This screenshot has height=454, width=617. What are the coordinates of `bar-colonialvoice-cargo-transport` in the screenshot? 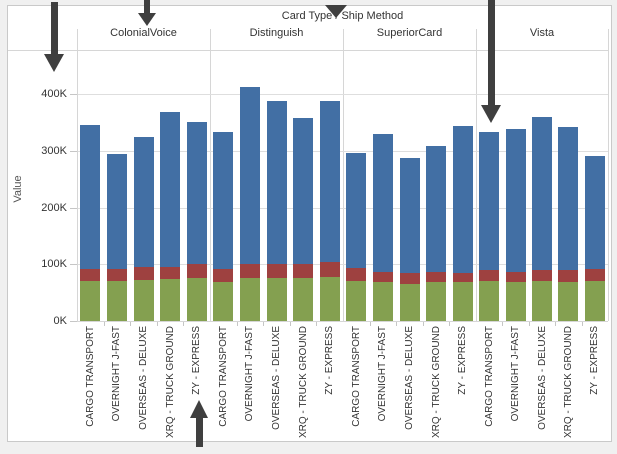 It's located at (90, 223).